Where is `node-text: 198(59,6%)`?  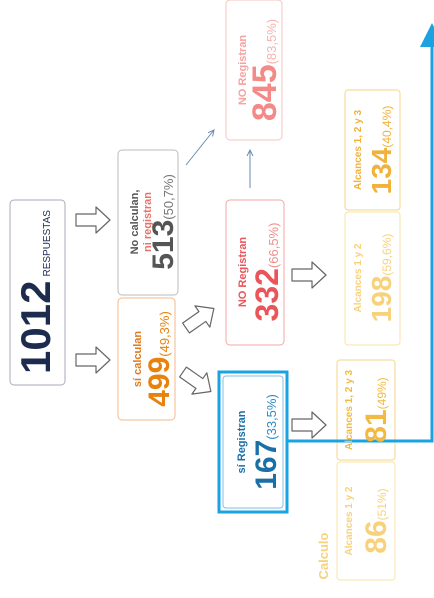
node-text: 198(59,6%) is located at coordinates (381, 278).